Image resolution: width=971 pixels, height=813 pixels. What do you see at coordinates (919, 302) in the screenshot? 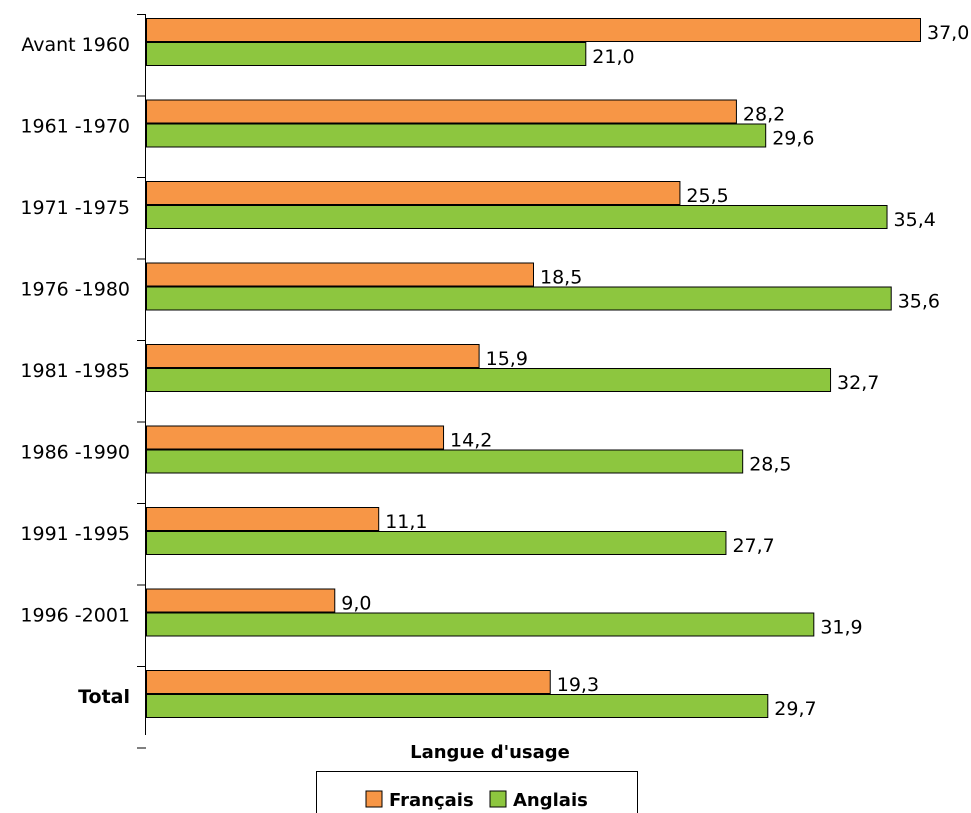
I see `value-label-anglais-1976-1980: 35,6` at bounding box center [919, 302].